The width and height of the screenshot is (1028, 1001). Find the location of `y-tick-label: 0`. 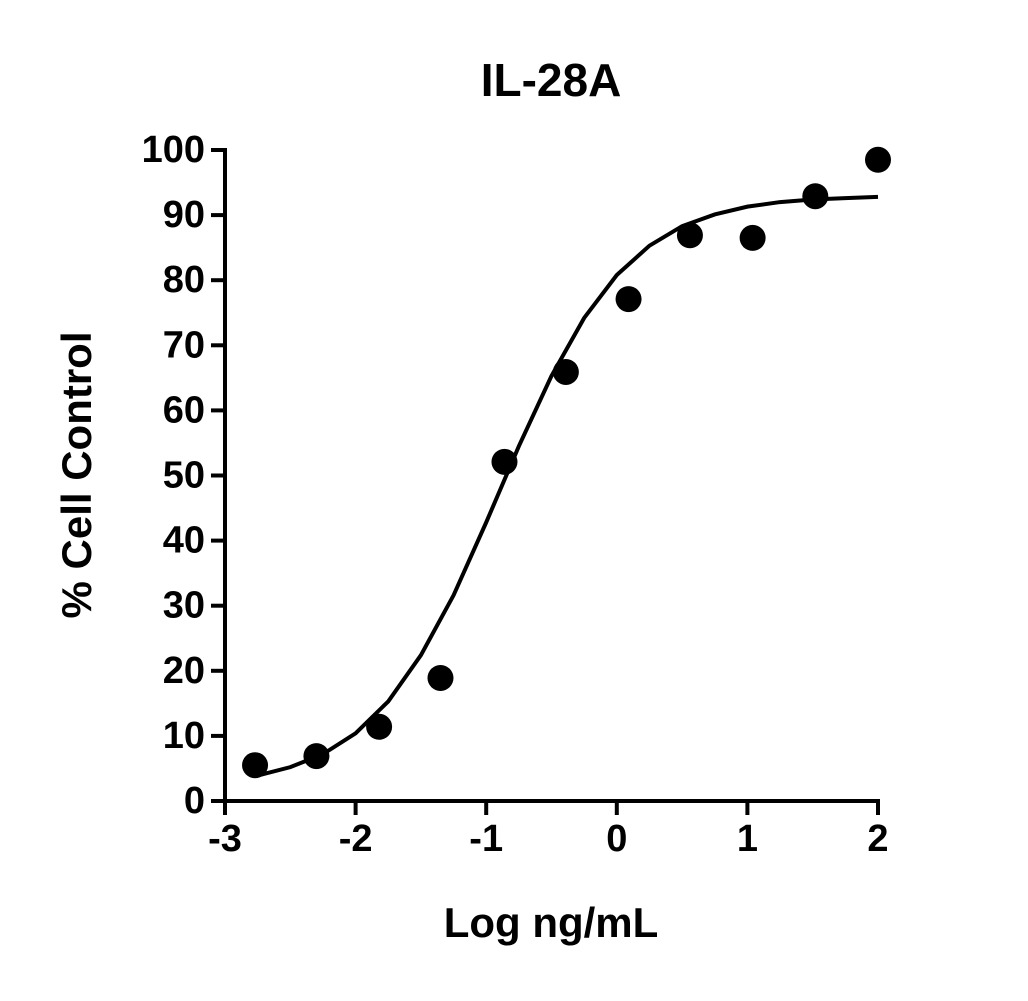

y-tick-label: 0 is located at coordinates (194, 801).